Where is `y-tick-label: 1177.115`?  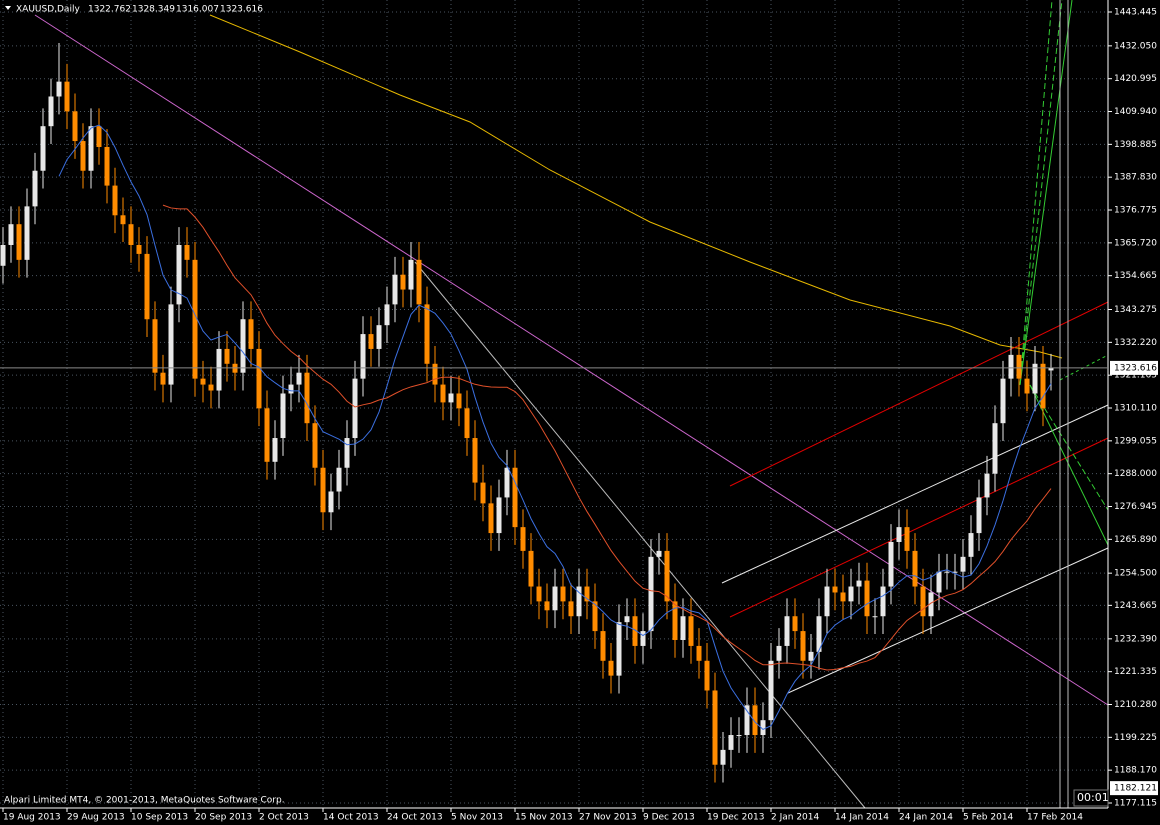
y-tick-label: 1177.115 is located at coordinates (1135, 803).